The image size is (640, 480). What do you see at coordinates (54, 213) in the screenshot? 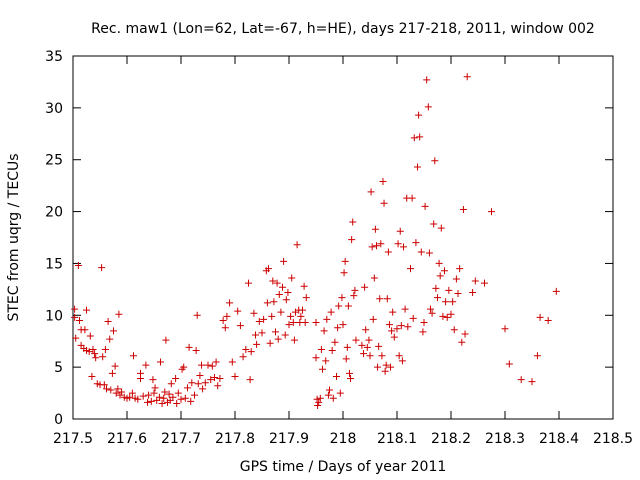
I see `y-tick-label: 20` at bounding box center [54, 213].